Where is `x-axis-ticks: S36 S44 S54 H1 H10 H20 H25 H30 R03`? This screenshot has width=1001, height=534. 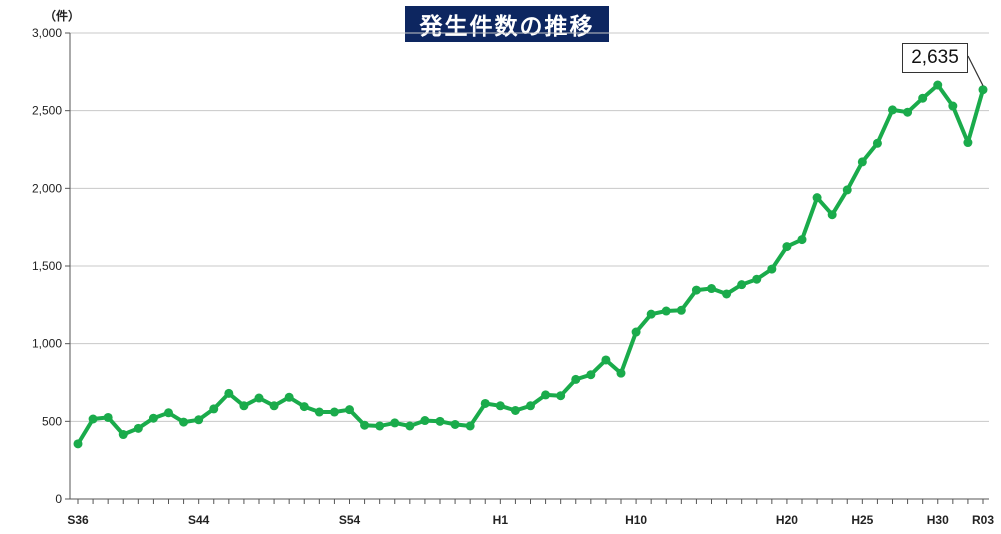
x-axis-ticks: S36 S44 S54 H1 H10 H20 H25 H30 R03 is located at coordinates (530, 513).